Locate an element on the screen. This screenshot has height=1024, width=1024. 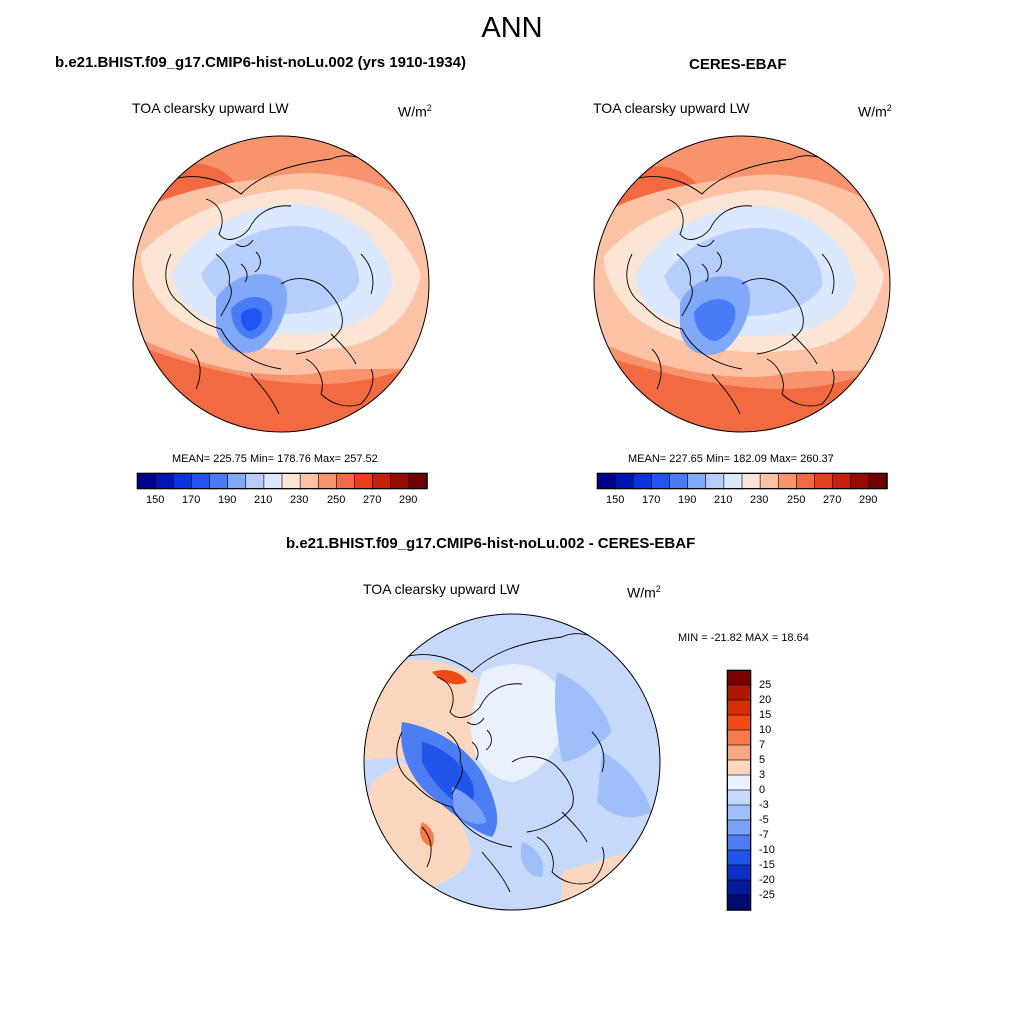
diff-colorbar is located at coordinates (739, 790).